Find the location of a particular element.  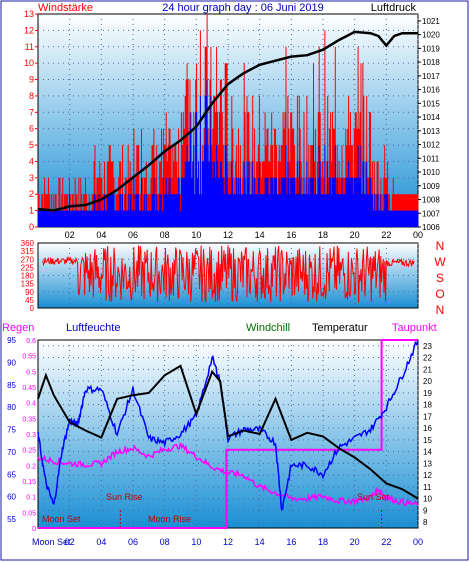

pressure-y-tick-label: 1012 is located at coordinates (431, 145).